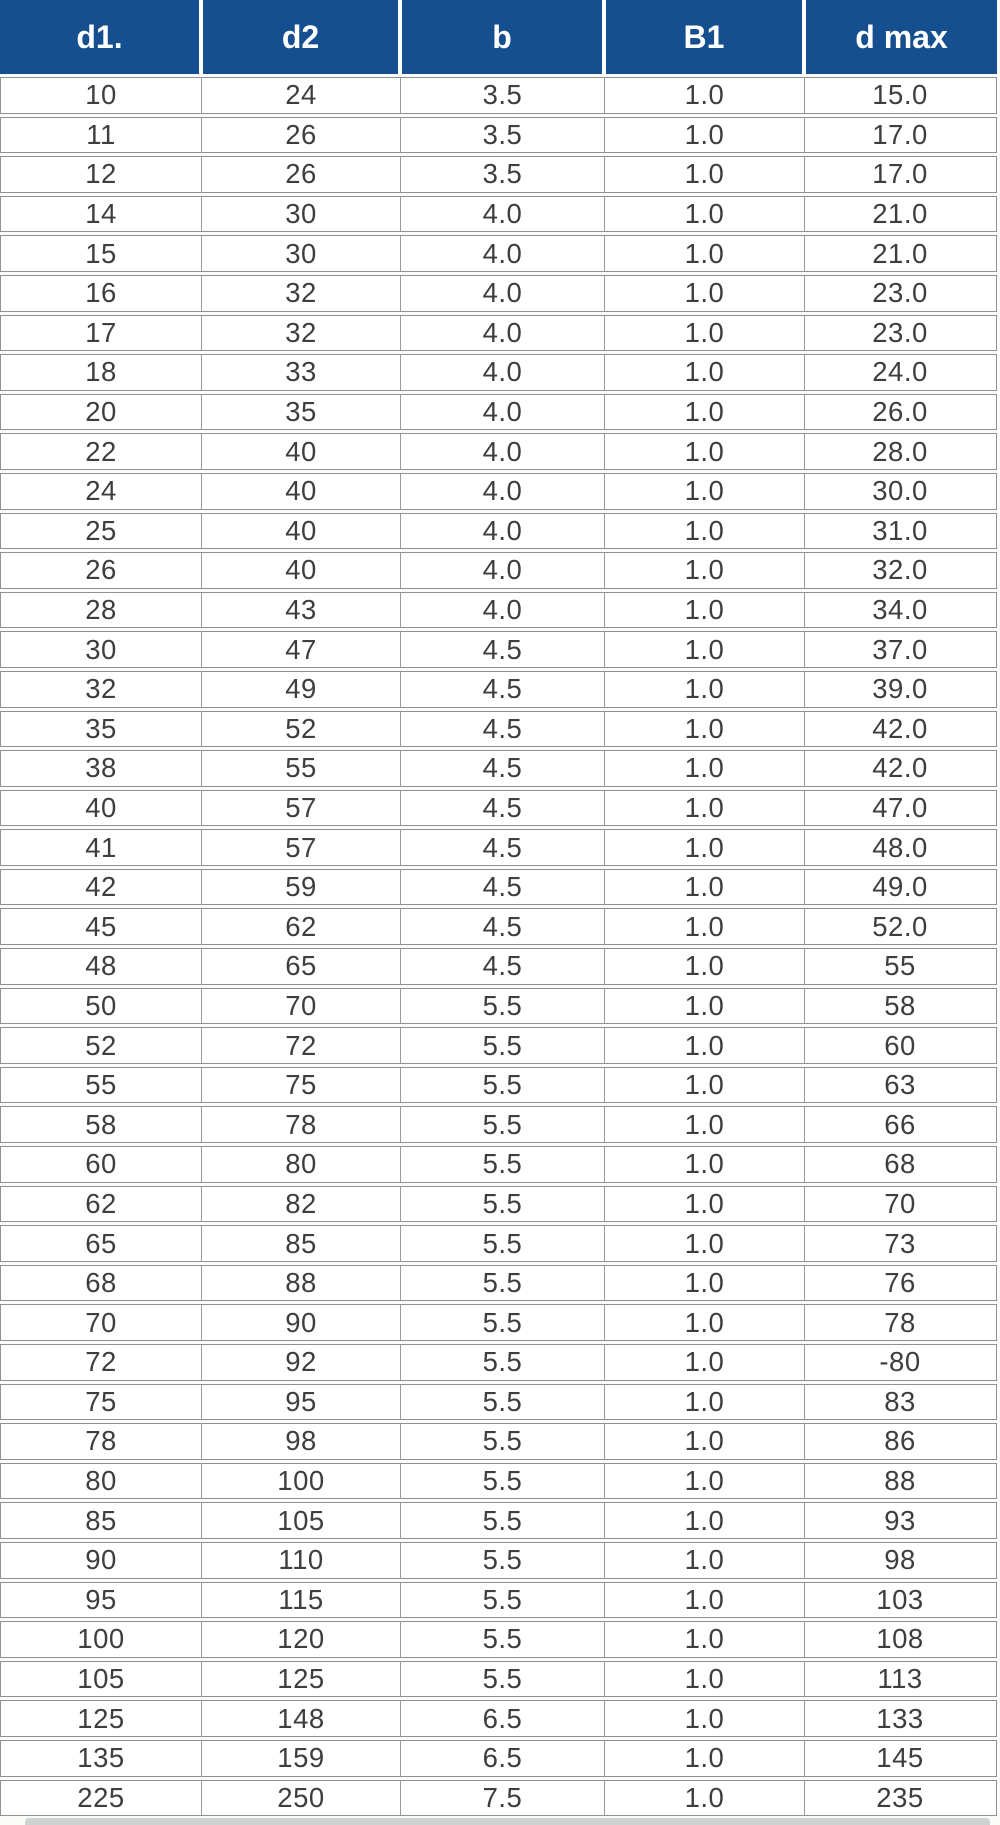  I want to click on table-cell: 30, so click(101, 649).